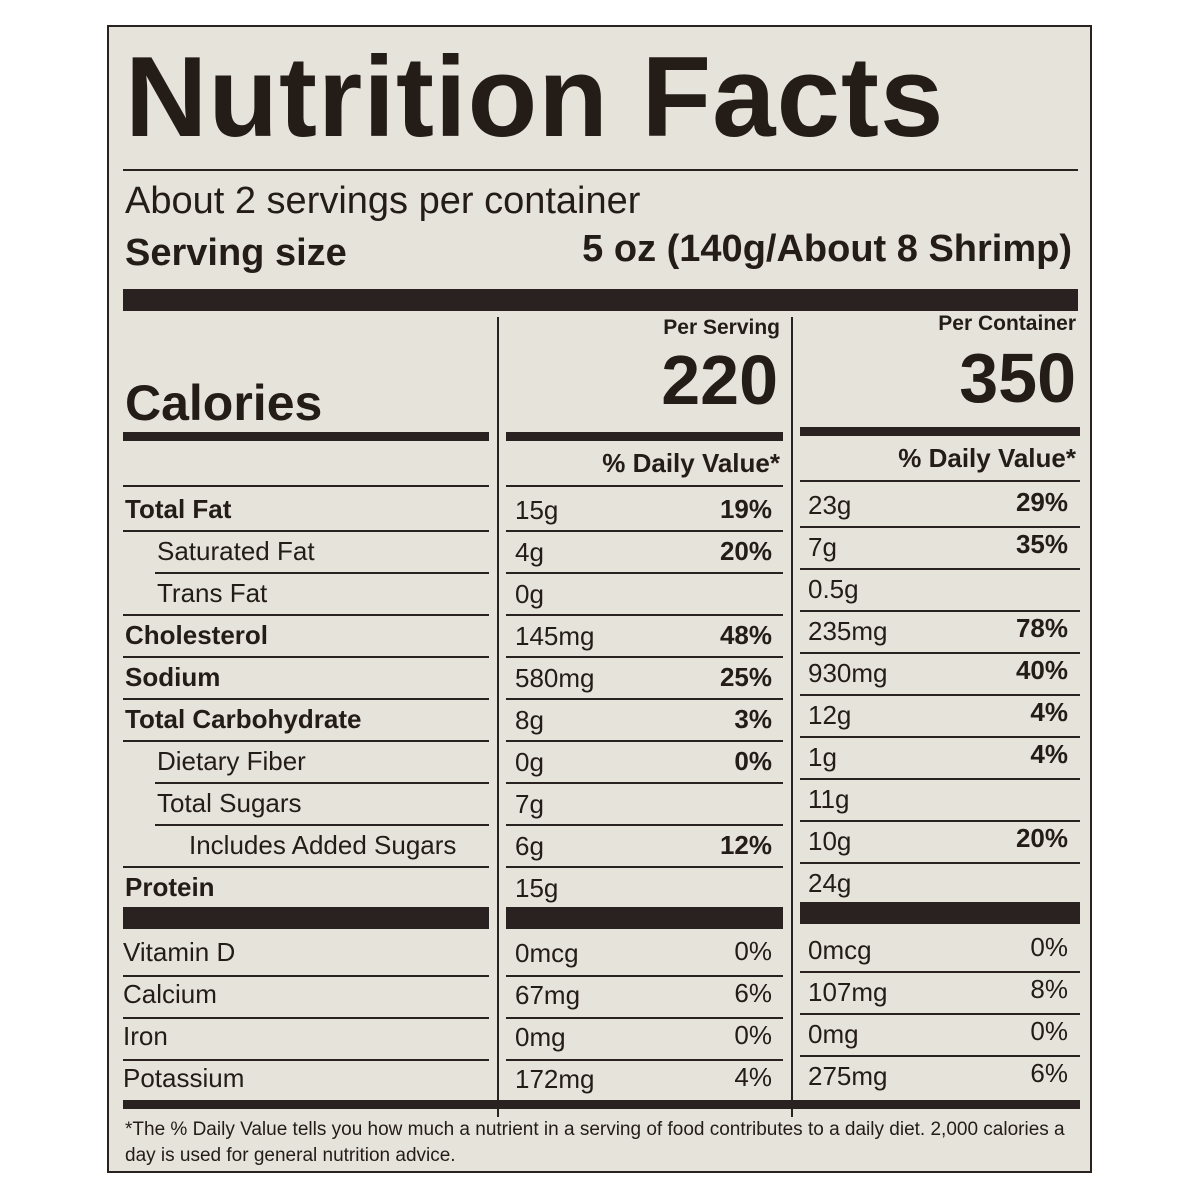  I want to click on container-amount: 23g, so click(830, 505).